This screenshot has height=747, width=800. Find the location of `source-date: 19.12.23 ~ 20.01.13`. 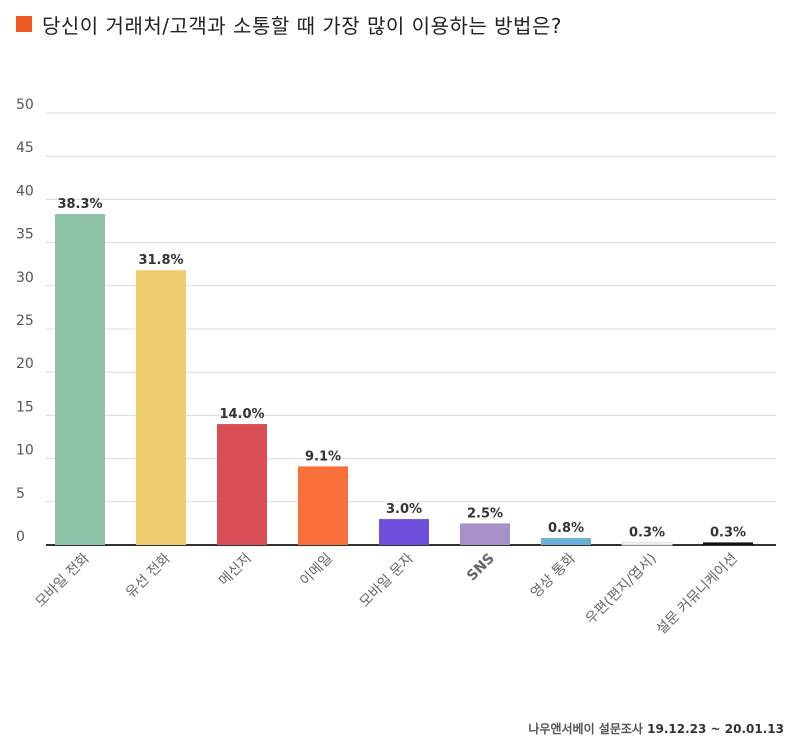

source-date: 19.12.23 ~ 20.01.13 is located at coordinates (715, 729).